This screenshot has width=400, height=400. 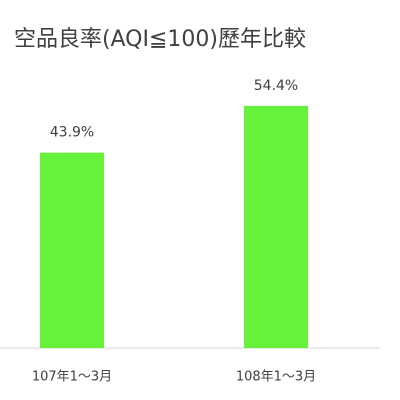 What do you see at coordinates (276, 377) in the screenshot?
I see `x-tick-label: 108年1～3月` at bounding box center [276, 377].